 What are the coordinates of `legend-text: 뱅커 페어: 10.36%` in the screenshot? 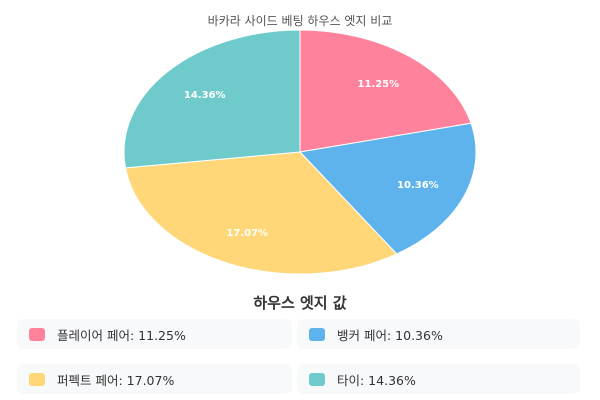 It's located at (390, 335).